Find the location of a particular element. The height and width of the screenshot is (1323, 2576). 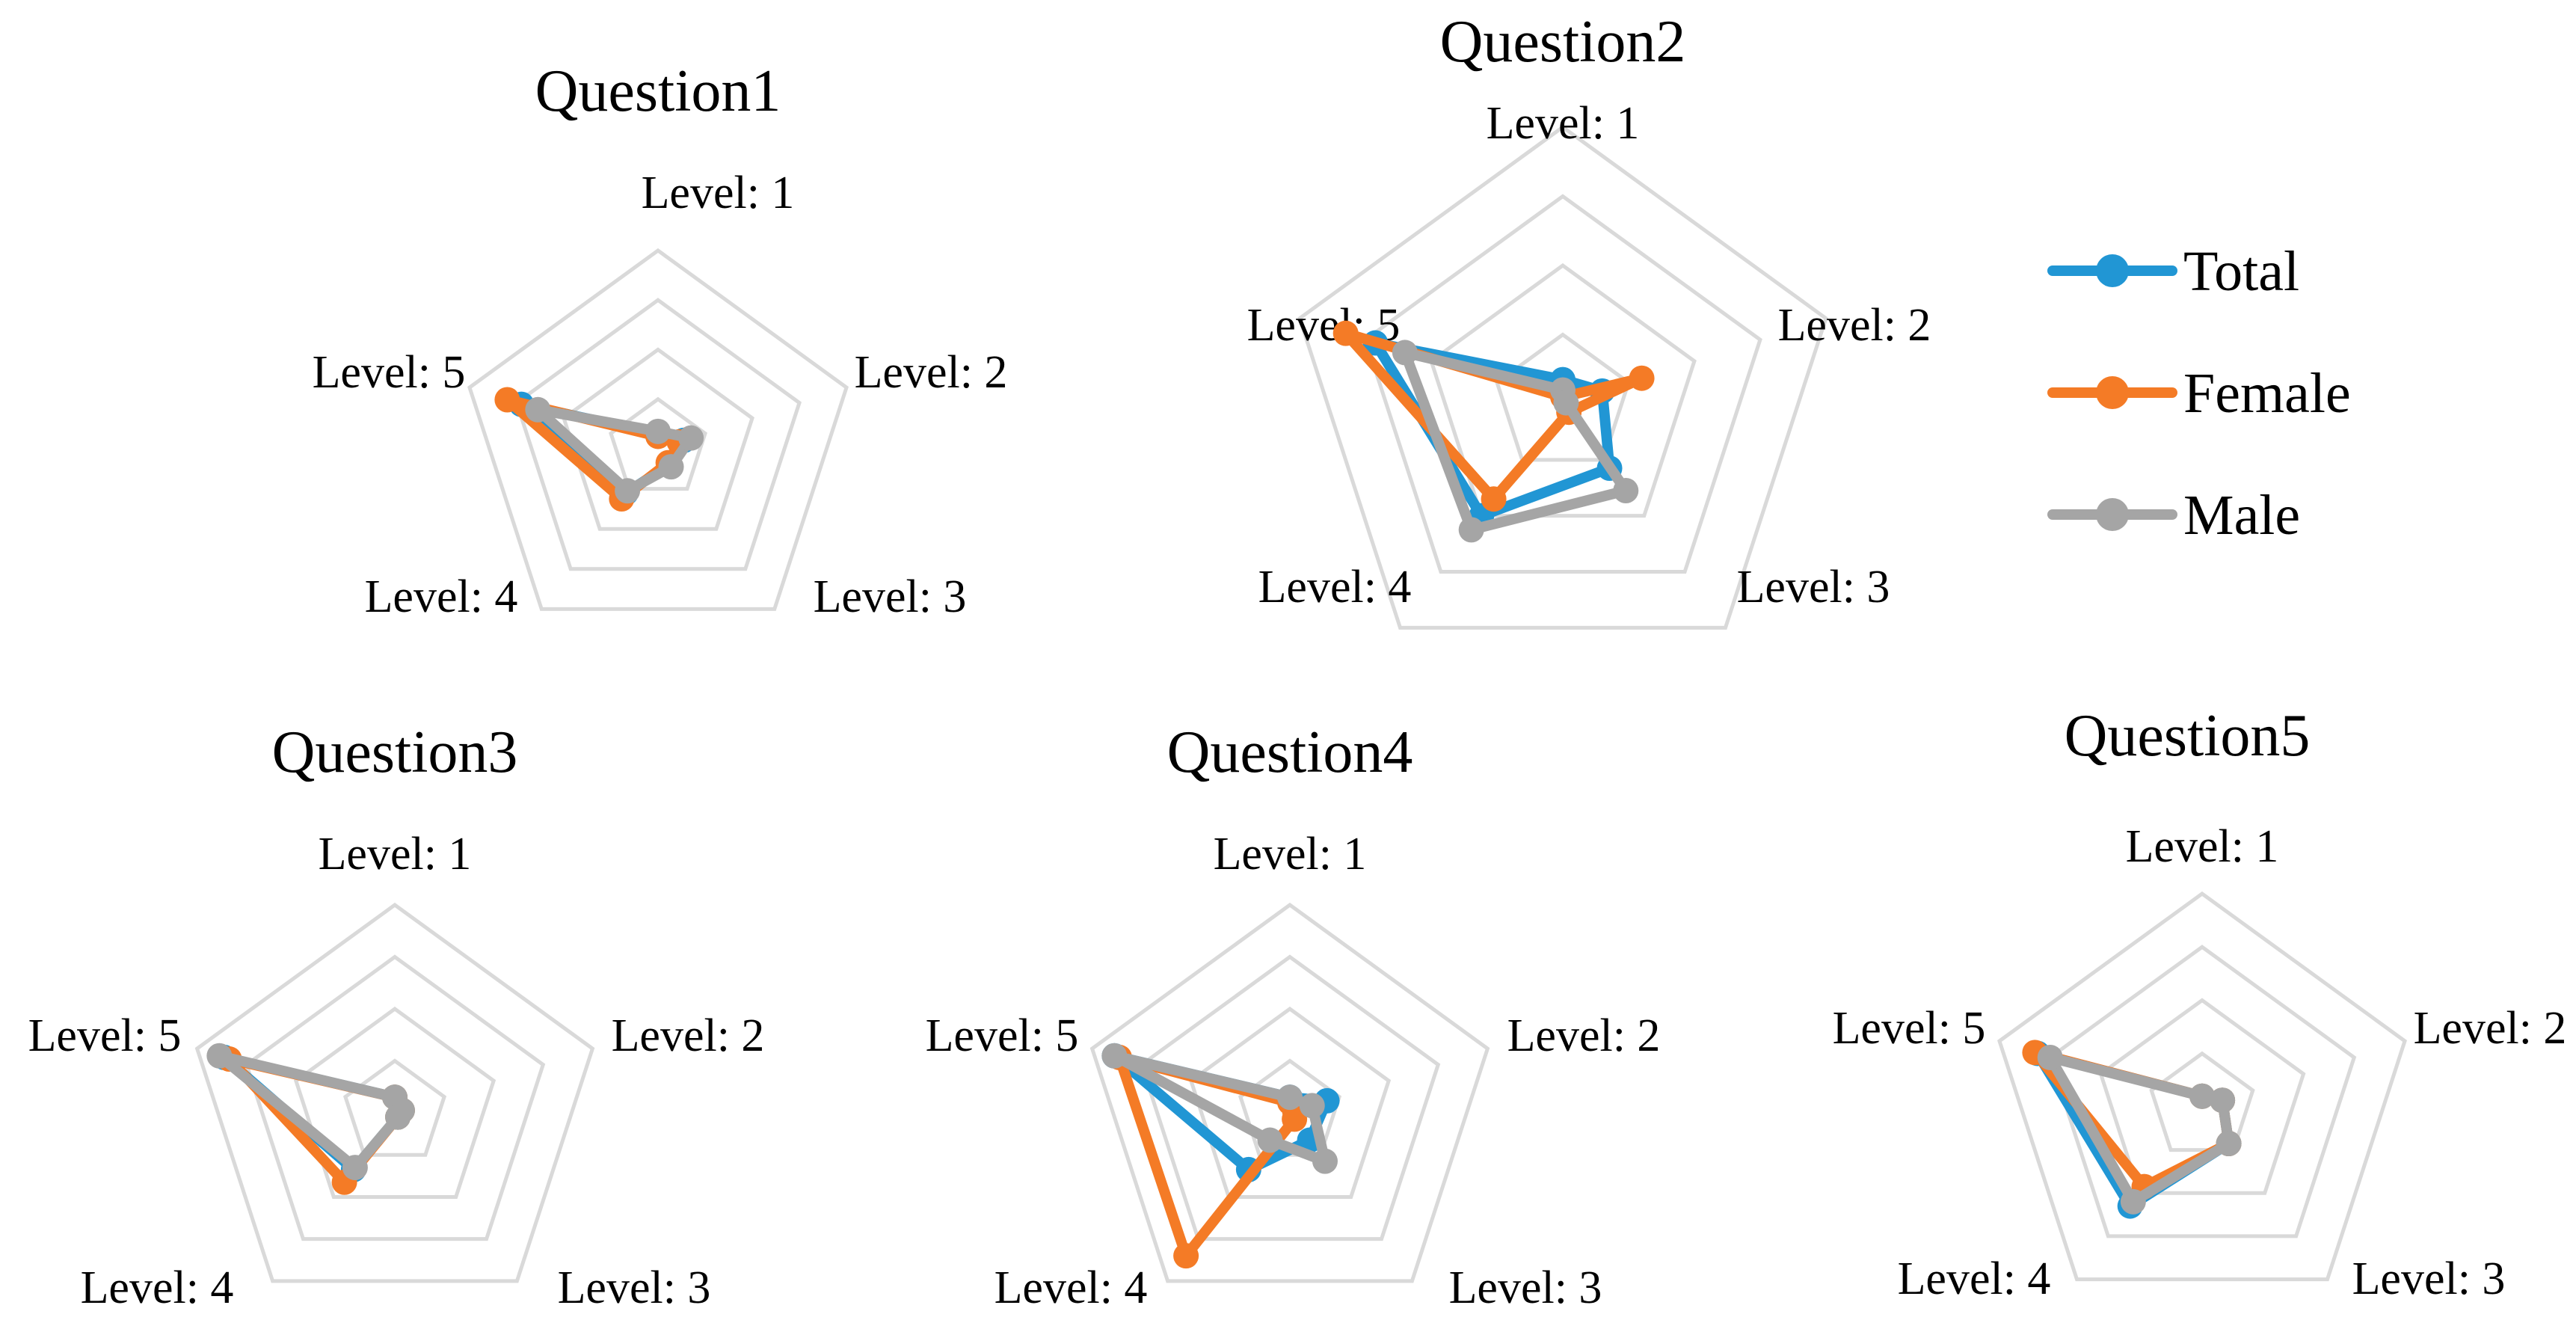

legend-item-female: Female is located at coordinates (2199, 393).